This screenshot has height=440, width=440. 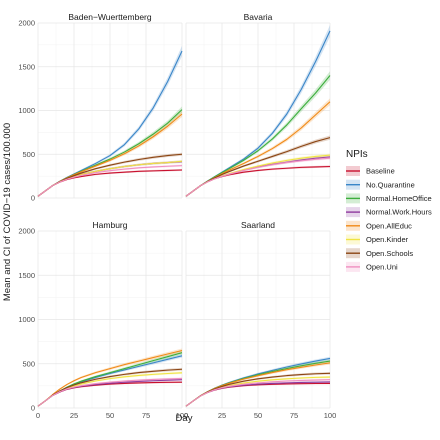 I want to click on legend-label: Open.Kinder, so click(x=387, y=239).